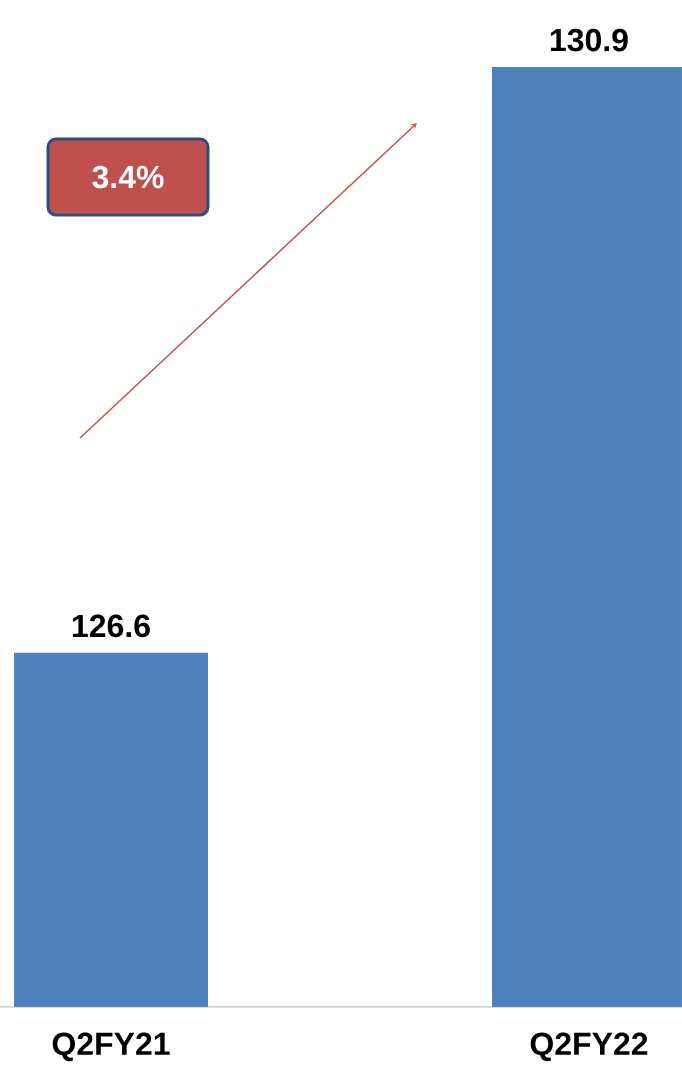 The image size is (682, 1081). Describe the element at coordinates (111, 1047) in the screenshot. I see `x-tick-label: Q2FY21` at that location.